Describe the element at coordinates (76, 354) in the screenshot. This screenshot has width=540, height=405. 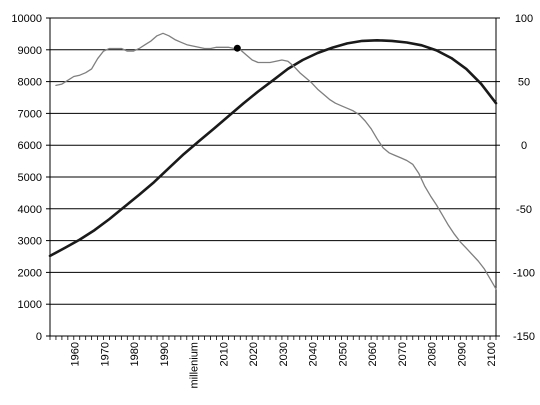
I see `x-tick-label: 1960` at that location.